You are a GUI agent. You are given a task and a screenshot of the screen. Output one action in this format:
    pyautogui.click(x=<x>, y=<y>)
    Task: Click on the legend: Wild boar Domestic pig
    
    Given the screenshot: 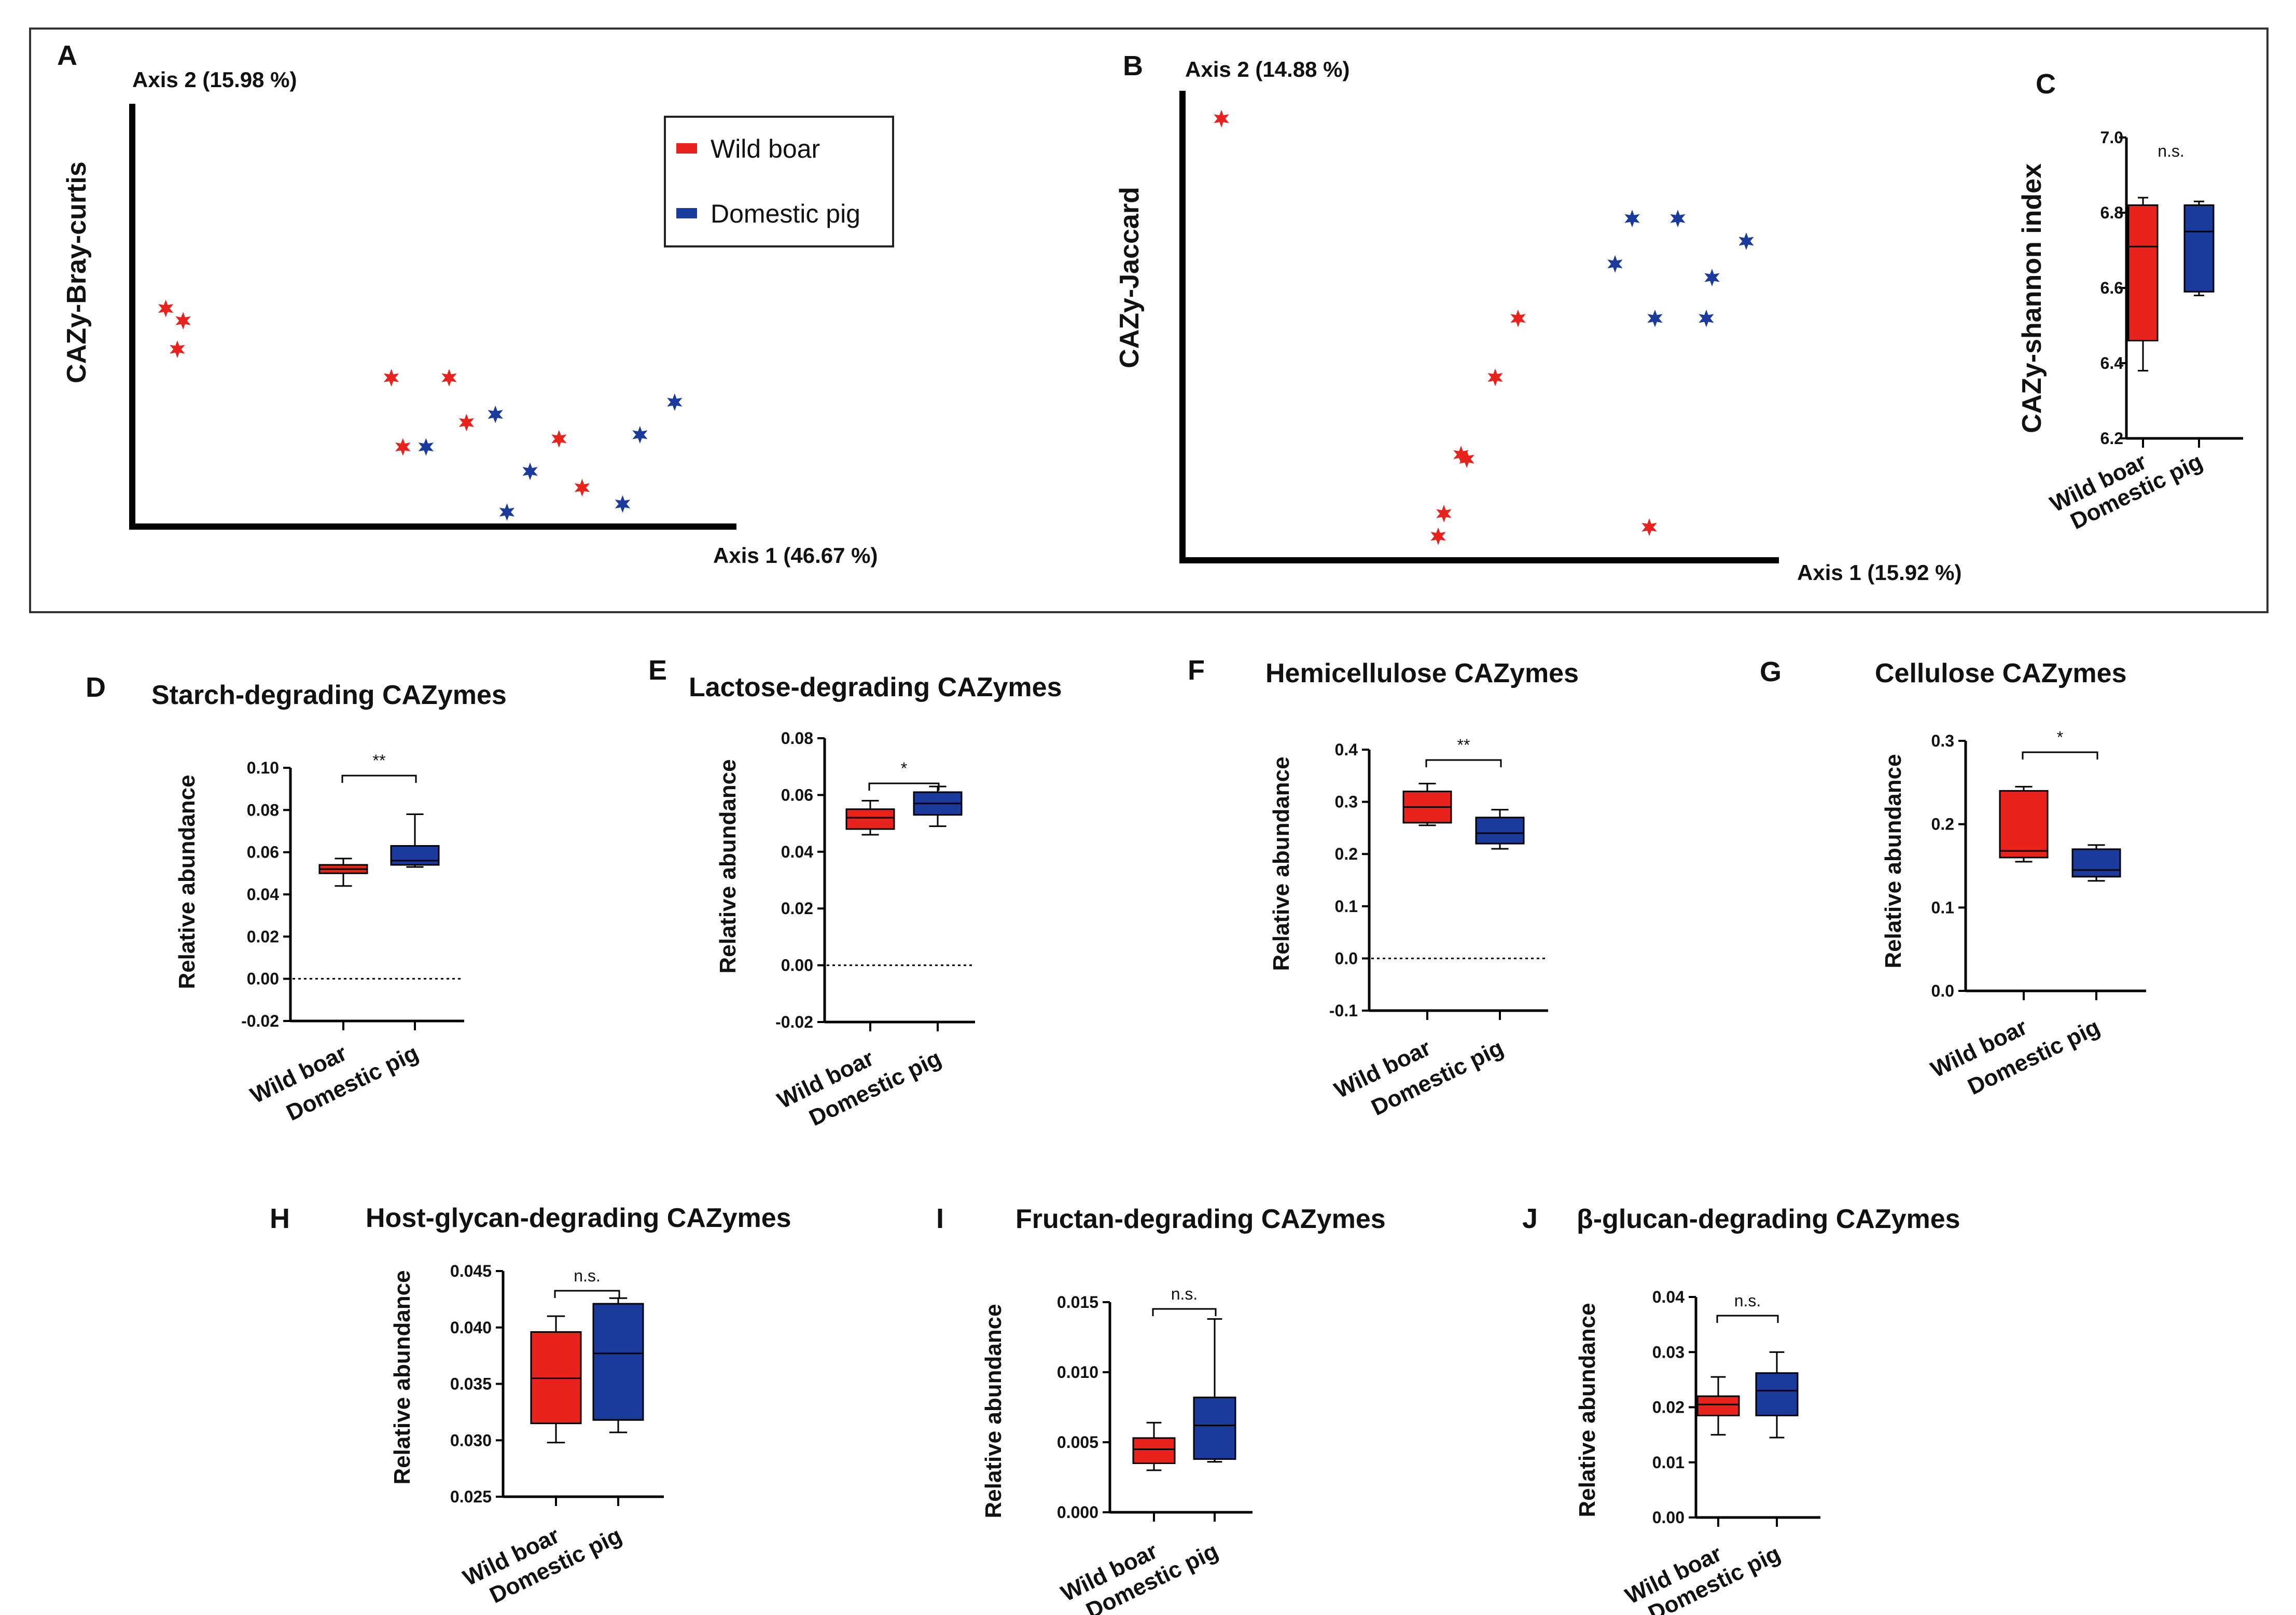 What is the action you would take?
    pyautogui.click(x=779, y=181)
    